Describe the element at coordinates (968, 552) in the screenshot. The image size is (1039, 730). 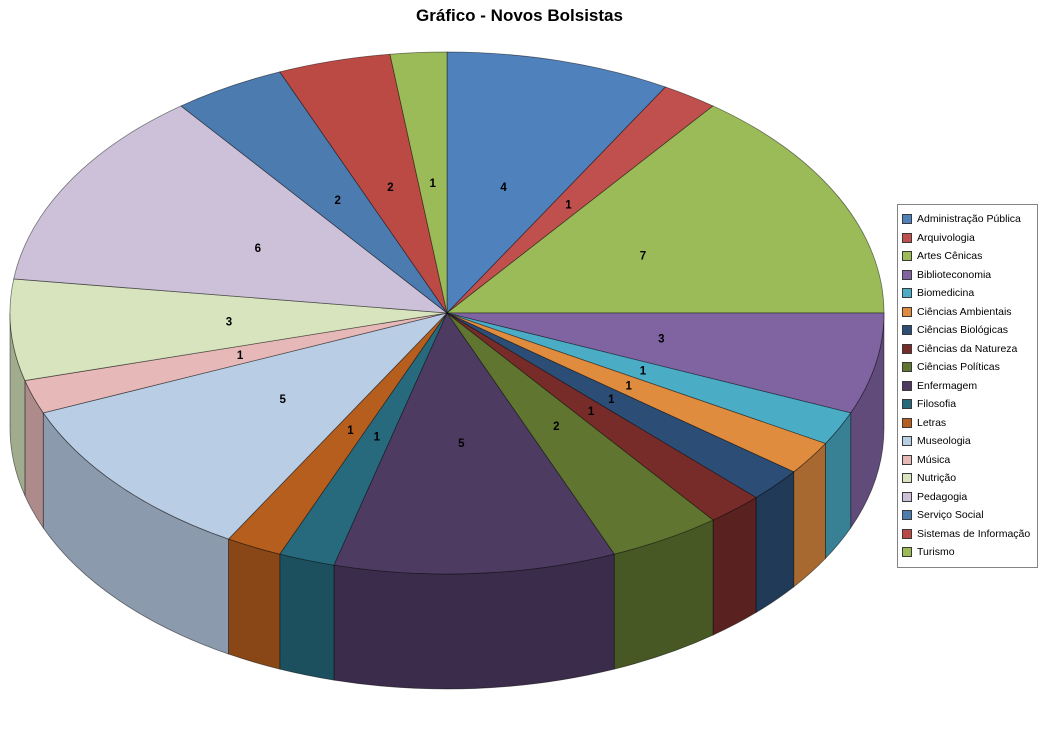
I see `legend-item: Turismo` at that location.